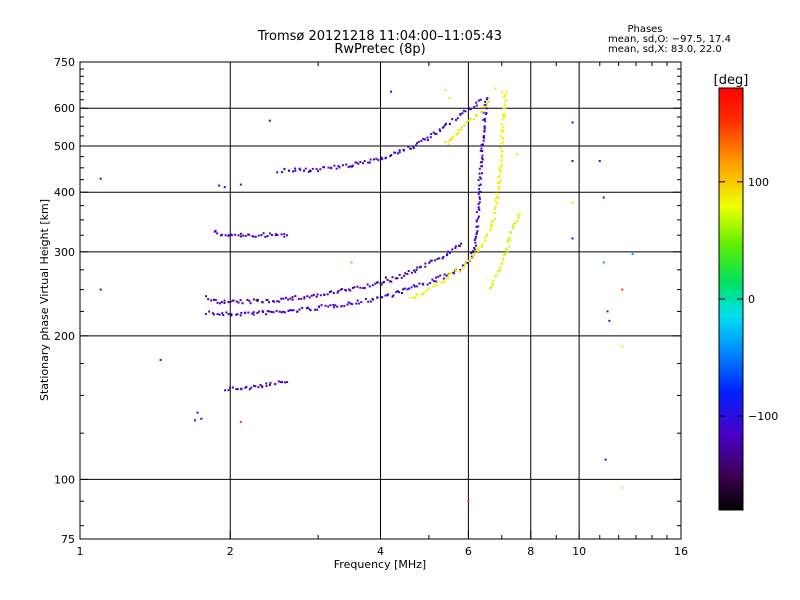  Describe the element at coordinates (64, 62) in the screenshot. I see `y-tick-label: 750` at that location.